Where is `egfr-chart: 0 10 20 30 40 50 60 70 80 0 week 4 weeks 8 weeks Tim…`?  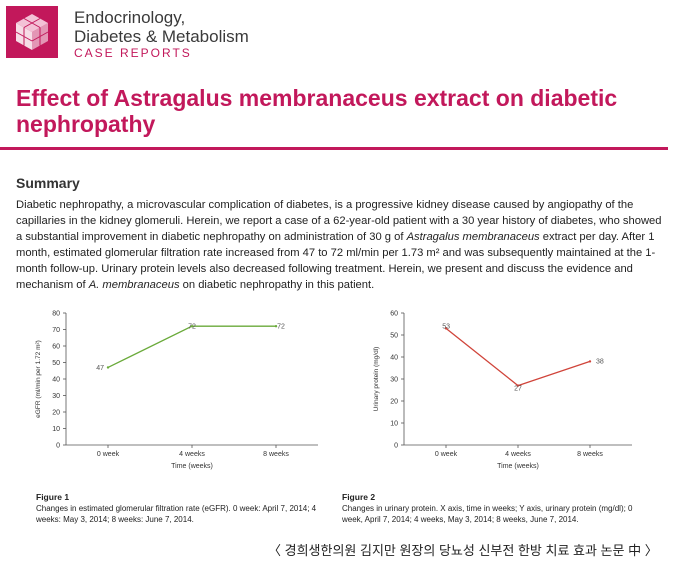 egfr-chart: 0 10 20 30 40 50 60 70 80 0 week 4 weeks 8 weeks Tim… is located at coordinates (176, 390).